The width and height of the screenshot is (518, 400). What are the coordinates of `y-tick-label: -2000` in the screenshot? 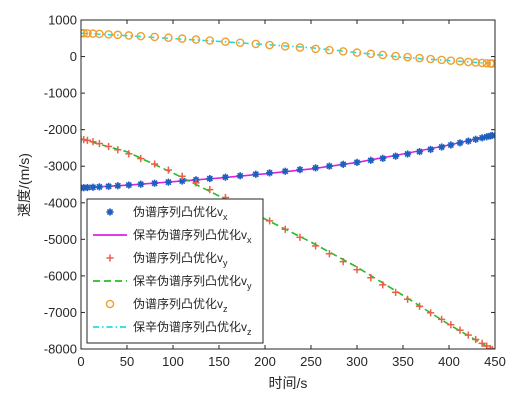 It's located at (60, 129).